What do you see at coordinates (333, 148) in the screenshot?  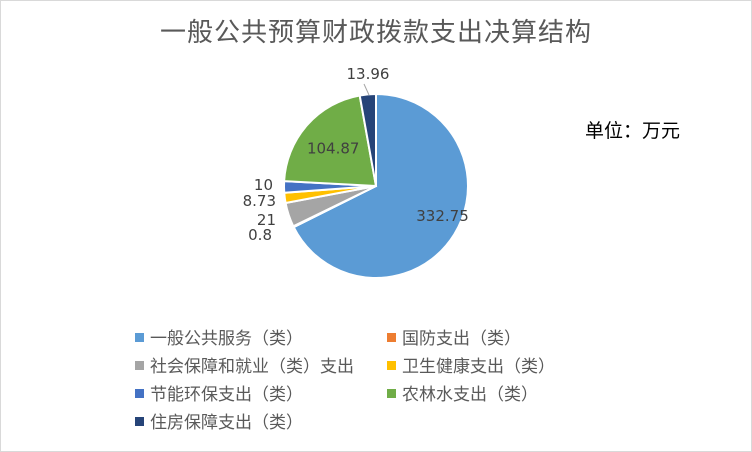 I see `data-label-6: 104.87` at bounding box center [333, 148].